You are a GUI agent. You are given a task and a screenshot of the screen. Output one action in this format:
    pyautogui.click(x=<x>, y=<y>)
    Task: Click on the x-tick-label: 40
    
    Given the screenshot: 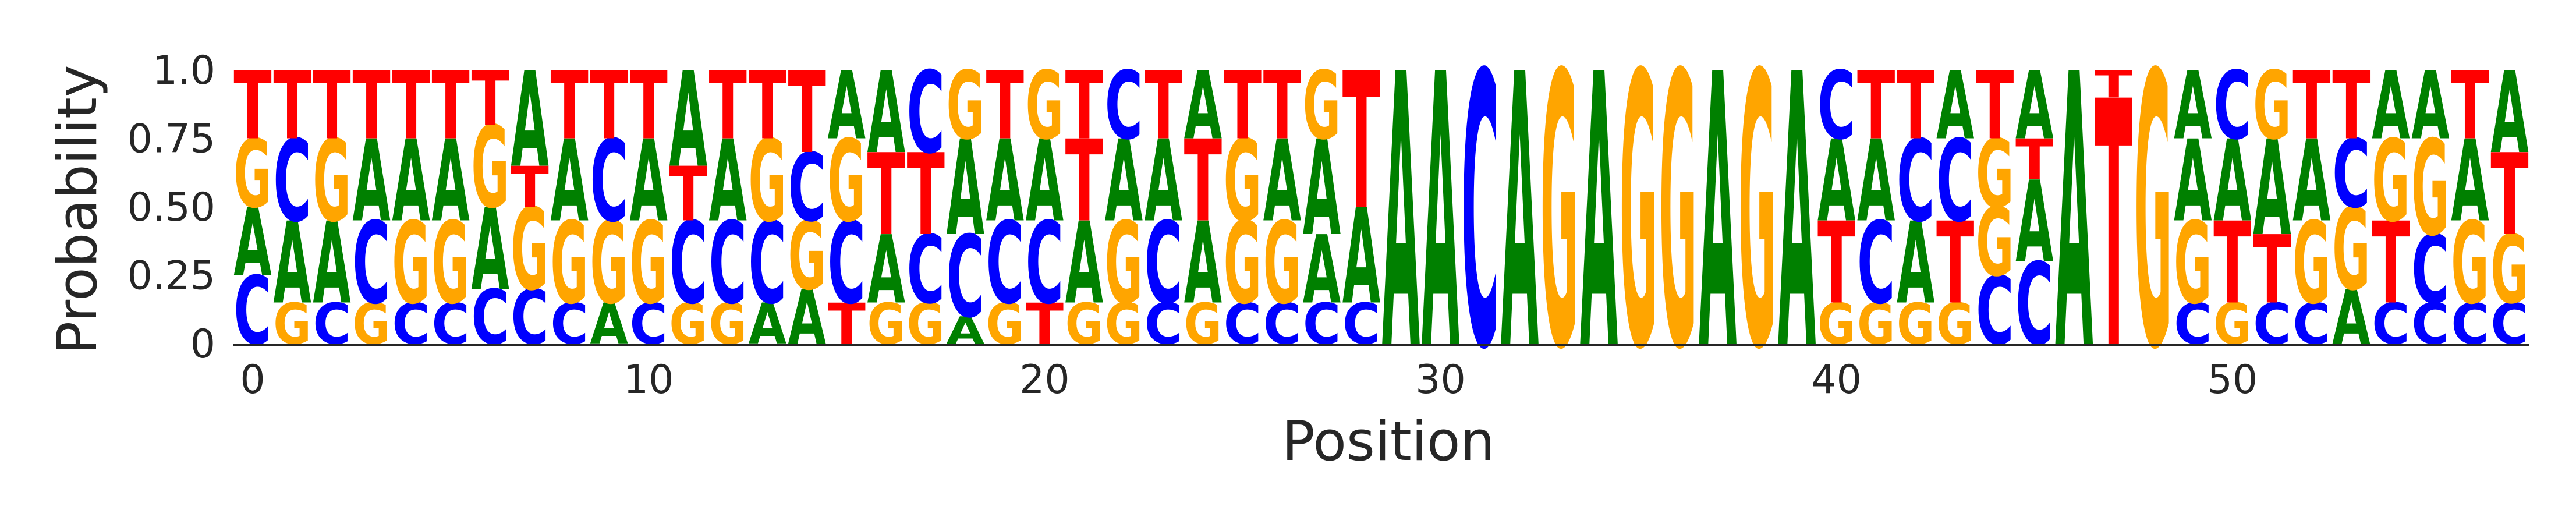 What is the action you would take?
    pyautogui.click(x=1836, y=380)
    